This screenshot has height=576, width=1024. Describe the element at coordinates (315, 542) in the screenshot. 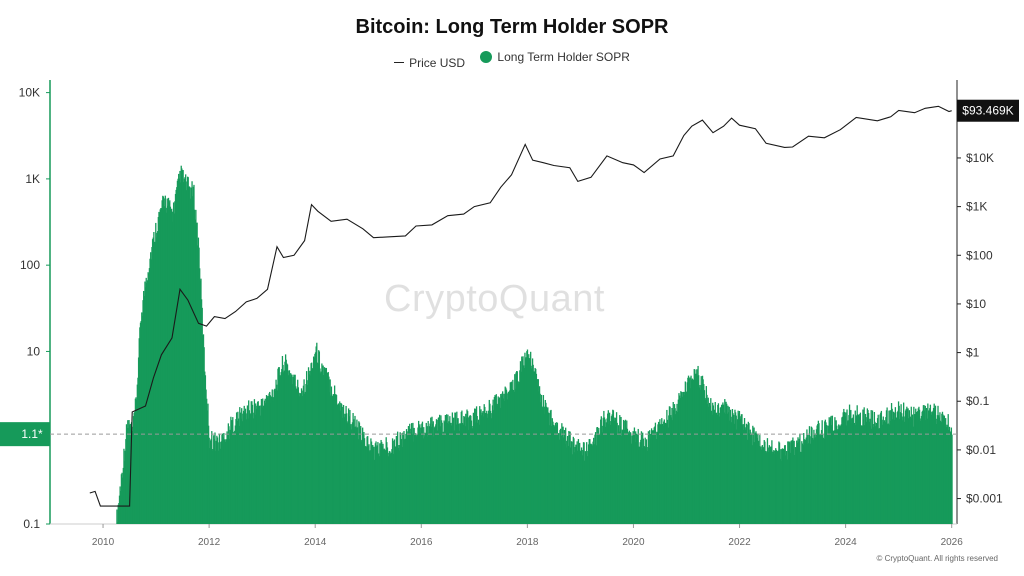

I see `x-tick-label: 2014` at that location.